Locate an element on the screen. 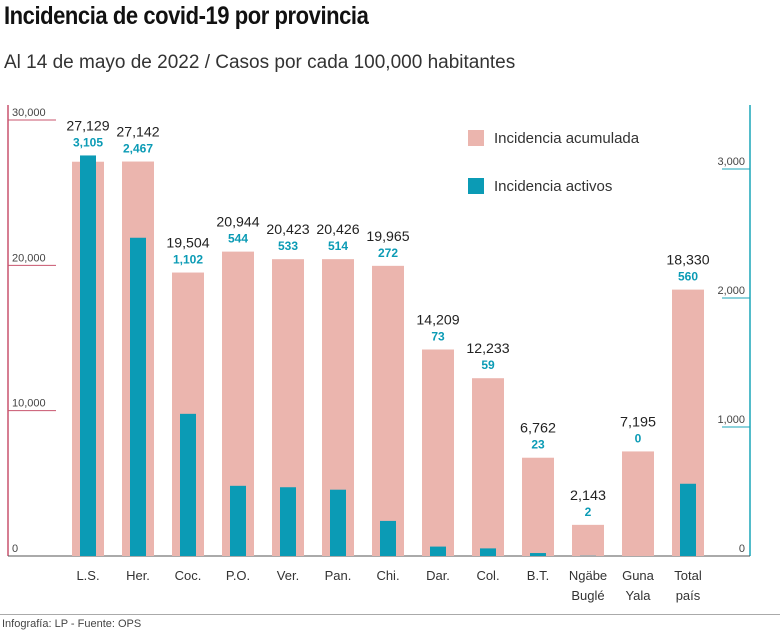 Image resolution: width=780 pixels, height=634 pixels. category-label: Dar. is located at coordinates (438, 575).